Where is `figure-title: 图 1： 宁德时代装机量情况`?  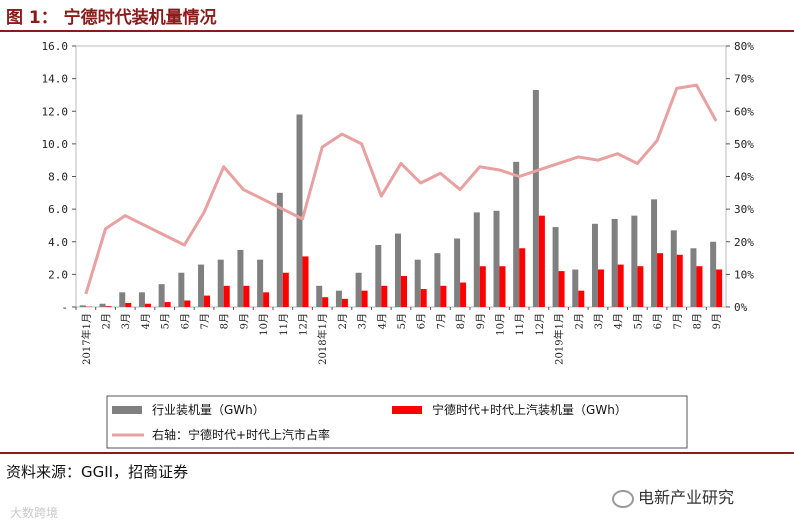
figure-title: 图 1： 宁德时代装机量情况 is located at coordinates (111, 18).